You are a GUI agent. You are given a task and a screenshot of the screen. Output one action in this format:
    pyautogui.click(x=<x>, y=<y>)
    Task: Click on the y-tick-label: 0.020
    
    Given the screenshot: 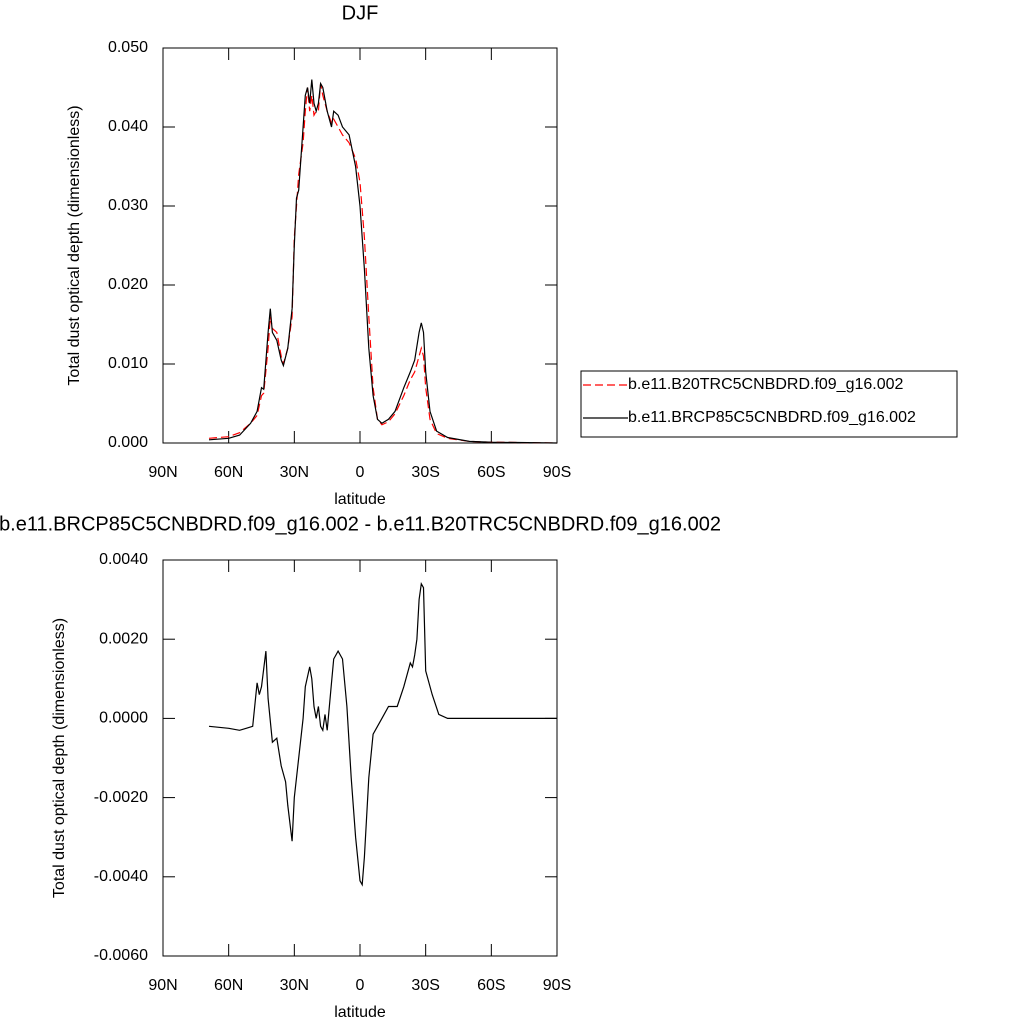 What is the action you would take?
    pyautogui.click(x=128, y=284)
    